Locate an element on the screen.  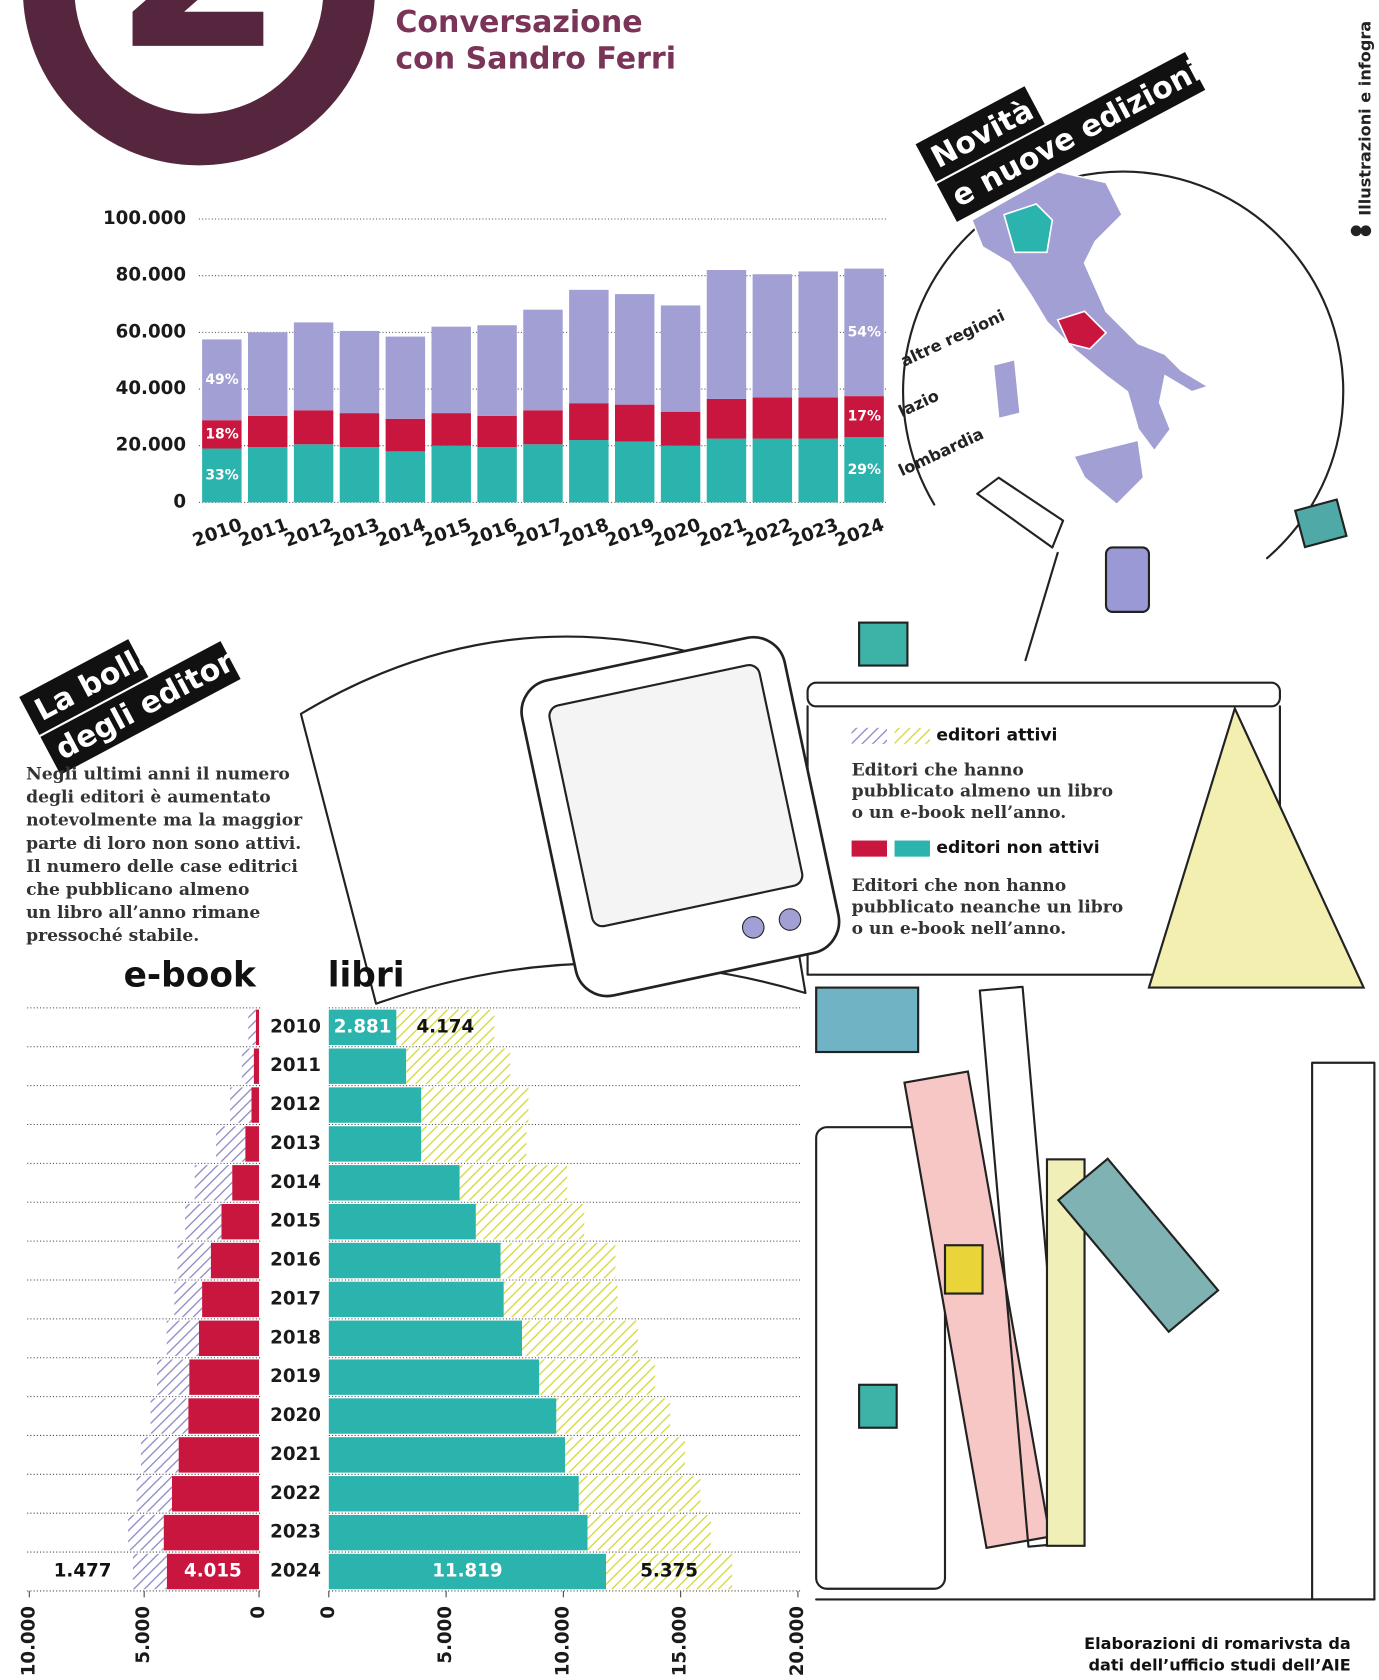
ereader-screen is located at coordinates (676, 795).